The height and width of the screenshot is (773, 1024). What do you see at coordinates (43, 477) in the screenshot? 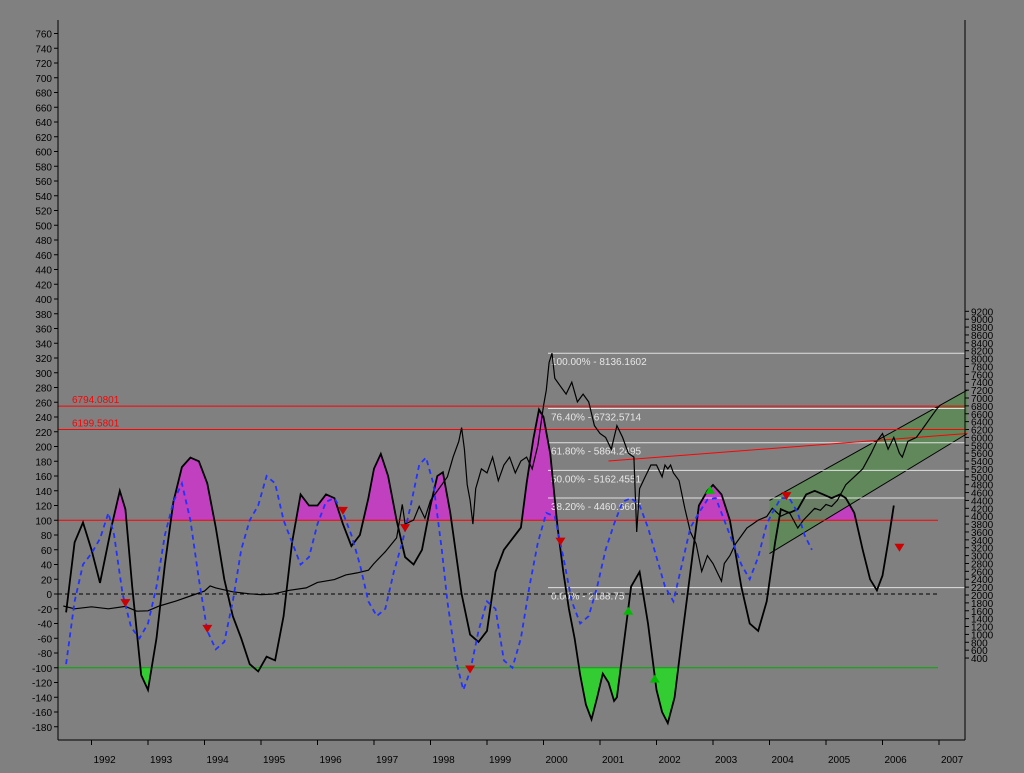
I see `left-tick-label: 160` at bounding box center [43, 477].